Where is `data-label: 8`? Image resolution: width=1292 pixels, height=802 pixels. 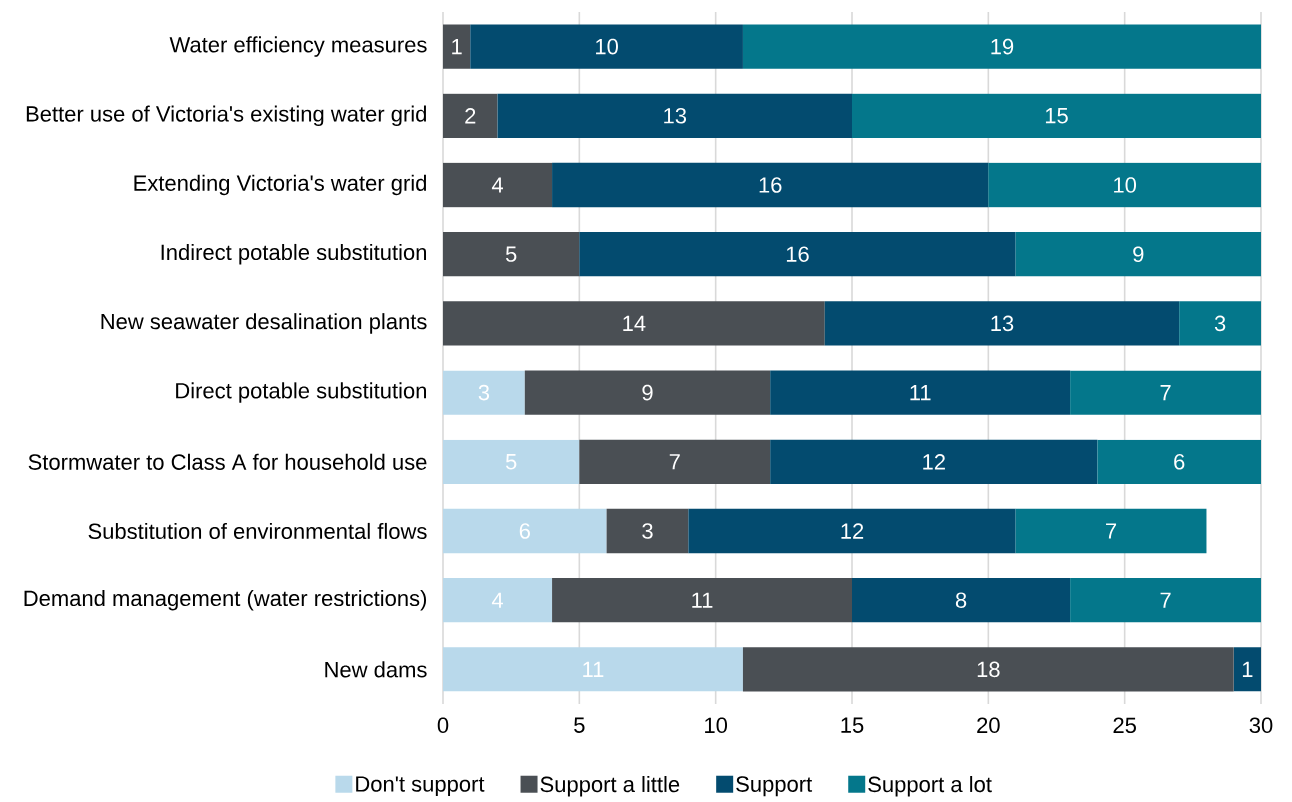 data-label: 8 is located at coordinates (961, 600).